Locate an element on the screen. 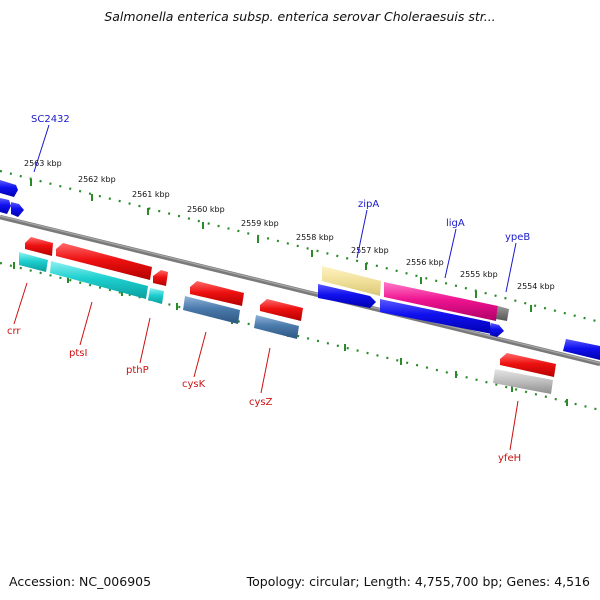 This screenshot has width=600, height=600. reverse-gene-crr is located at coordinates (39, 246).